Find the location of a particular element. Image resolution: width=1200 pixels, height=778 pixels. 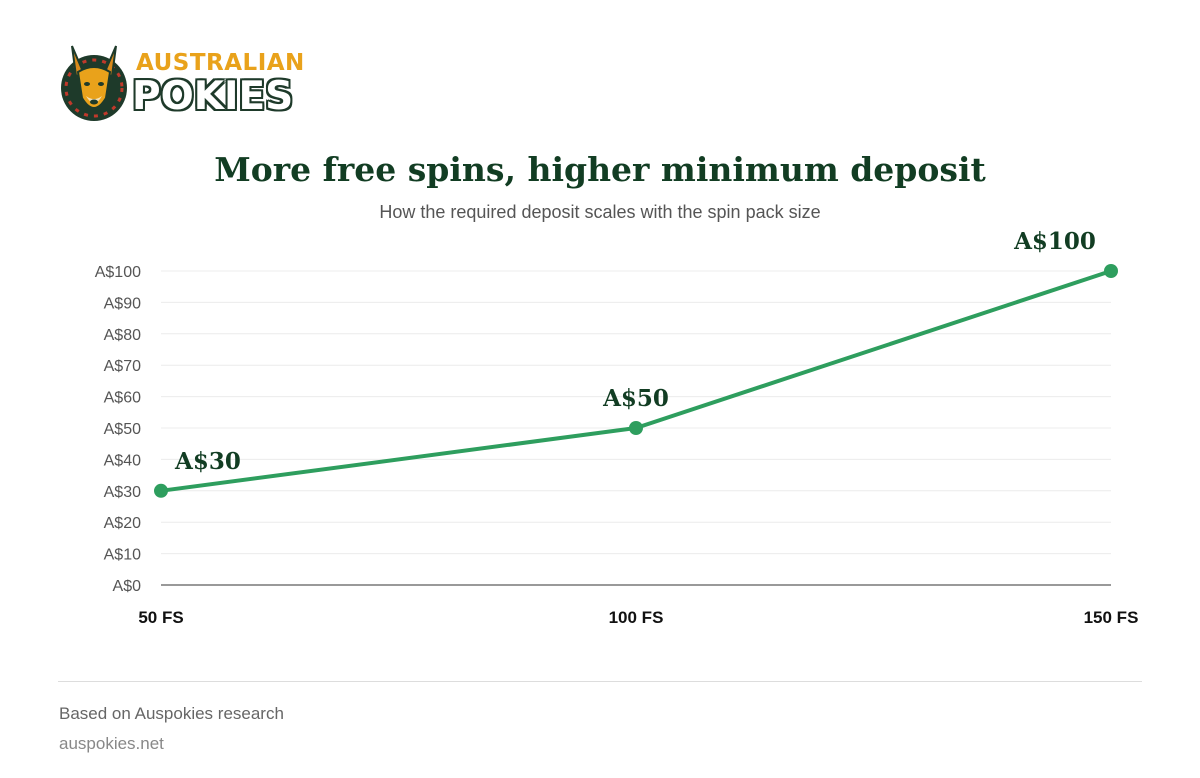

y-tick-label: A$30 is located at coordinates (122, 492).